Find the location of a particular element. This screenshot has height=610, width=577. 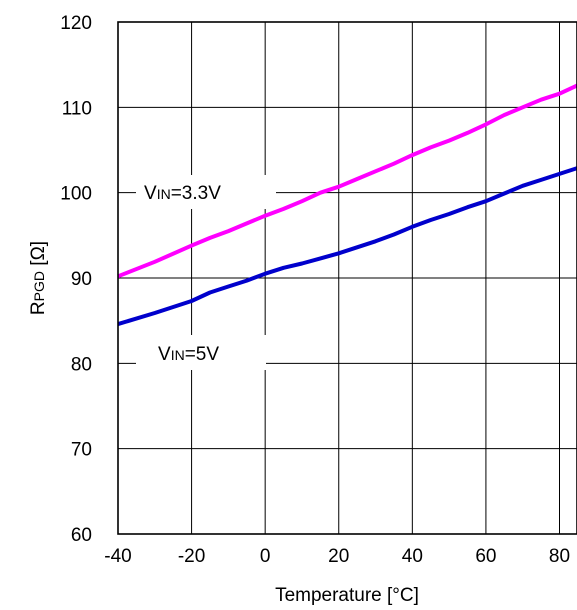

annotation-vin-3v3: VIN=3.3V is located at coordinates (182, 193).